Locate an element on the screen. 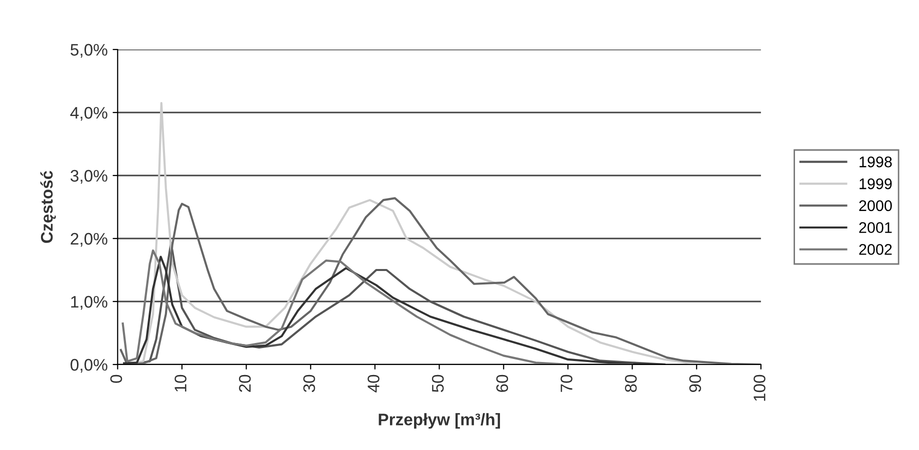  y-tick-label: 4,0% is located at coordinates (89, 113).